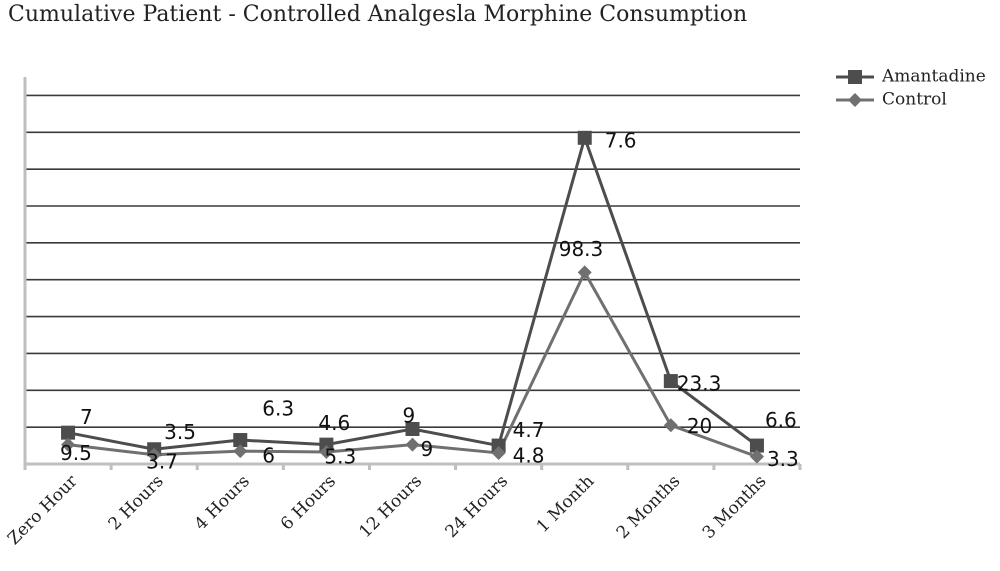 This screenshot has width=1000, height=571. I want to click on data-label-amantadine: 23.3, so click(699, 384).